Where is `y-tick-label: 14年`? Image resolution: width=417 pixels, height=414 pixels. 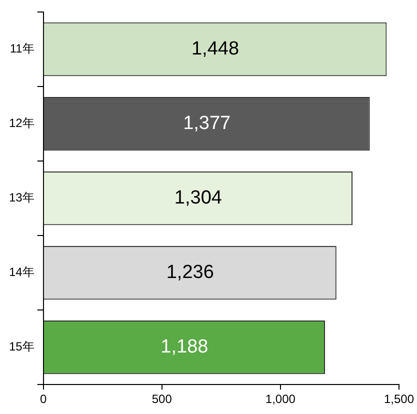
y-tick-label: 14年 is located at coordinates (21, 272).